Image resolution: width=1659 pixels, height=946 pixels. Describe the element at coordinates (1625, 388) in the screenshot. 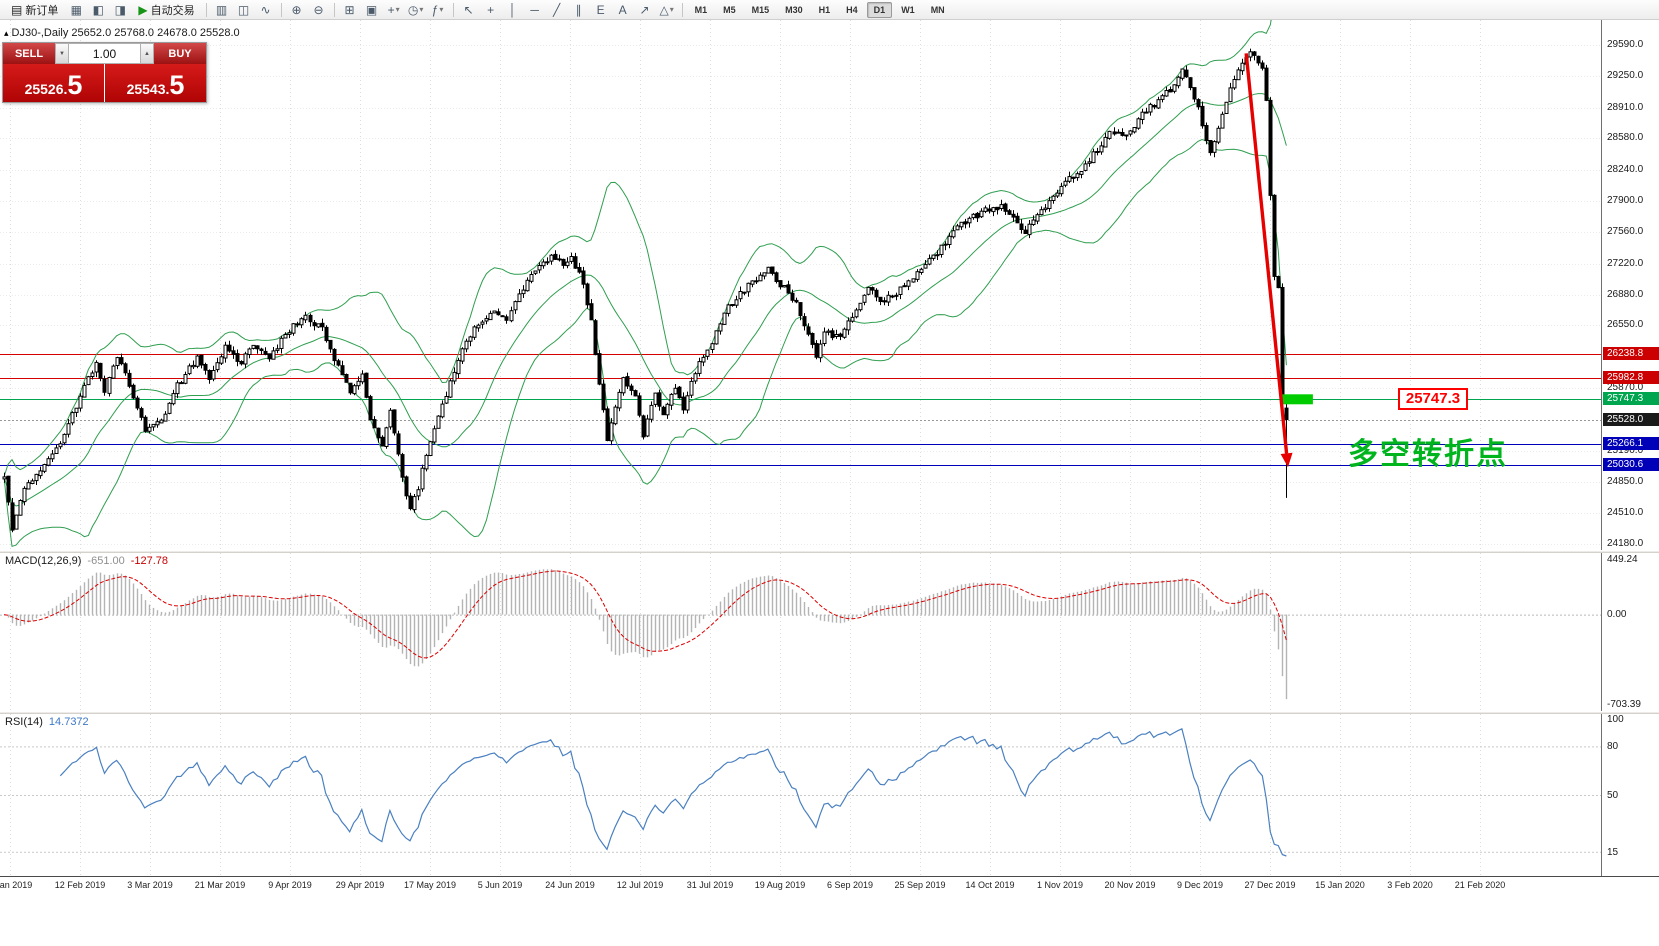

I see `price-tick: 25870.0` at that location.